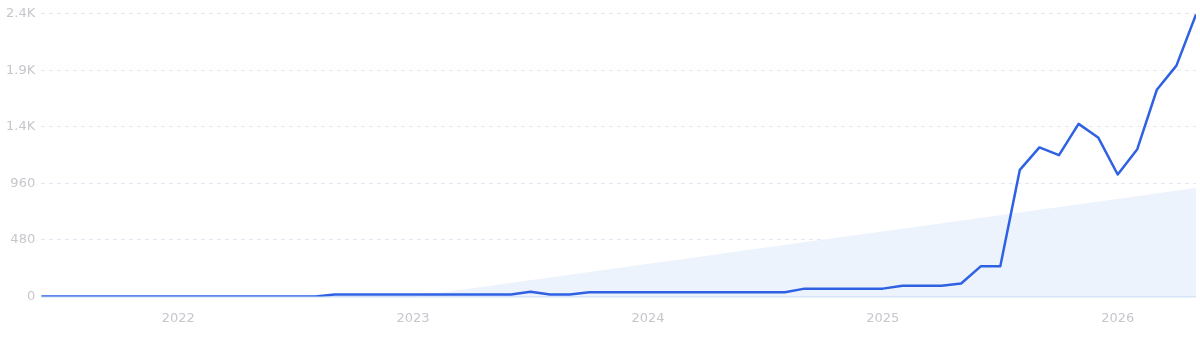 This screenshot has height=344, width=1200. I want to click on y-tick-label: 2.4K, so click(21, 13).